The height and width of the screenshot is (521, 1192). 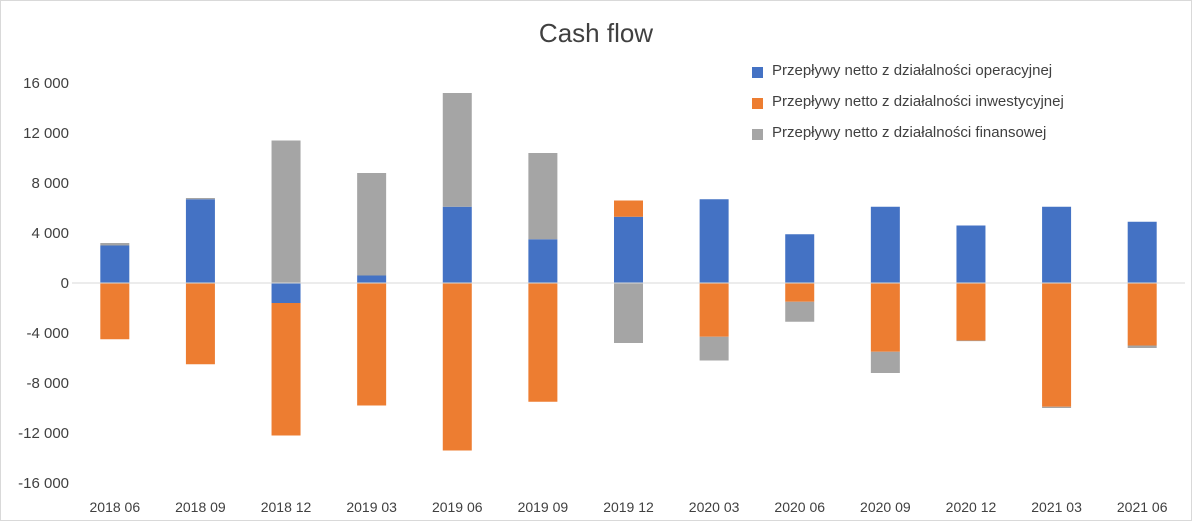 What do you see at coordinates (971, 507) in the screenshot?
I see `x-tick-label: 2020 12` at bounding box center [971, 507].